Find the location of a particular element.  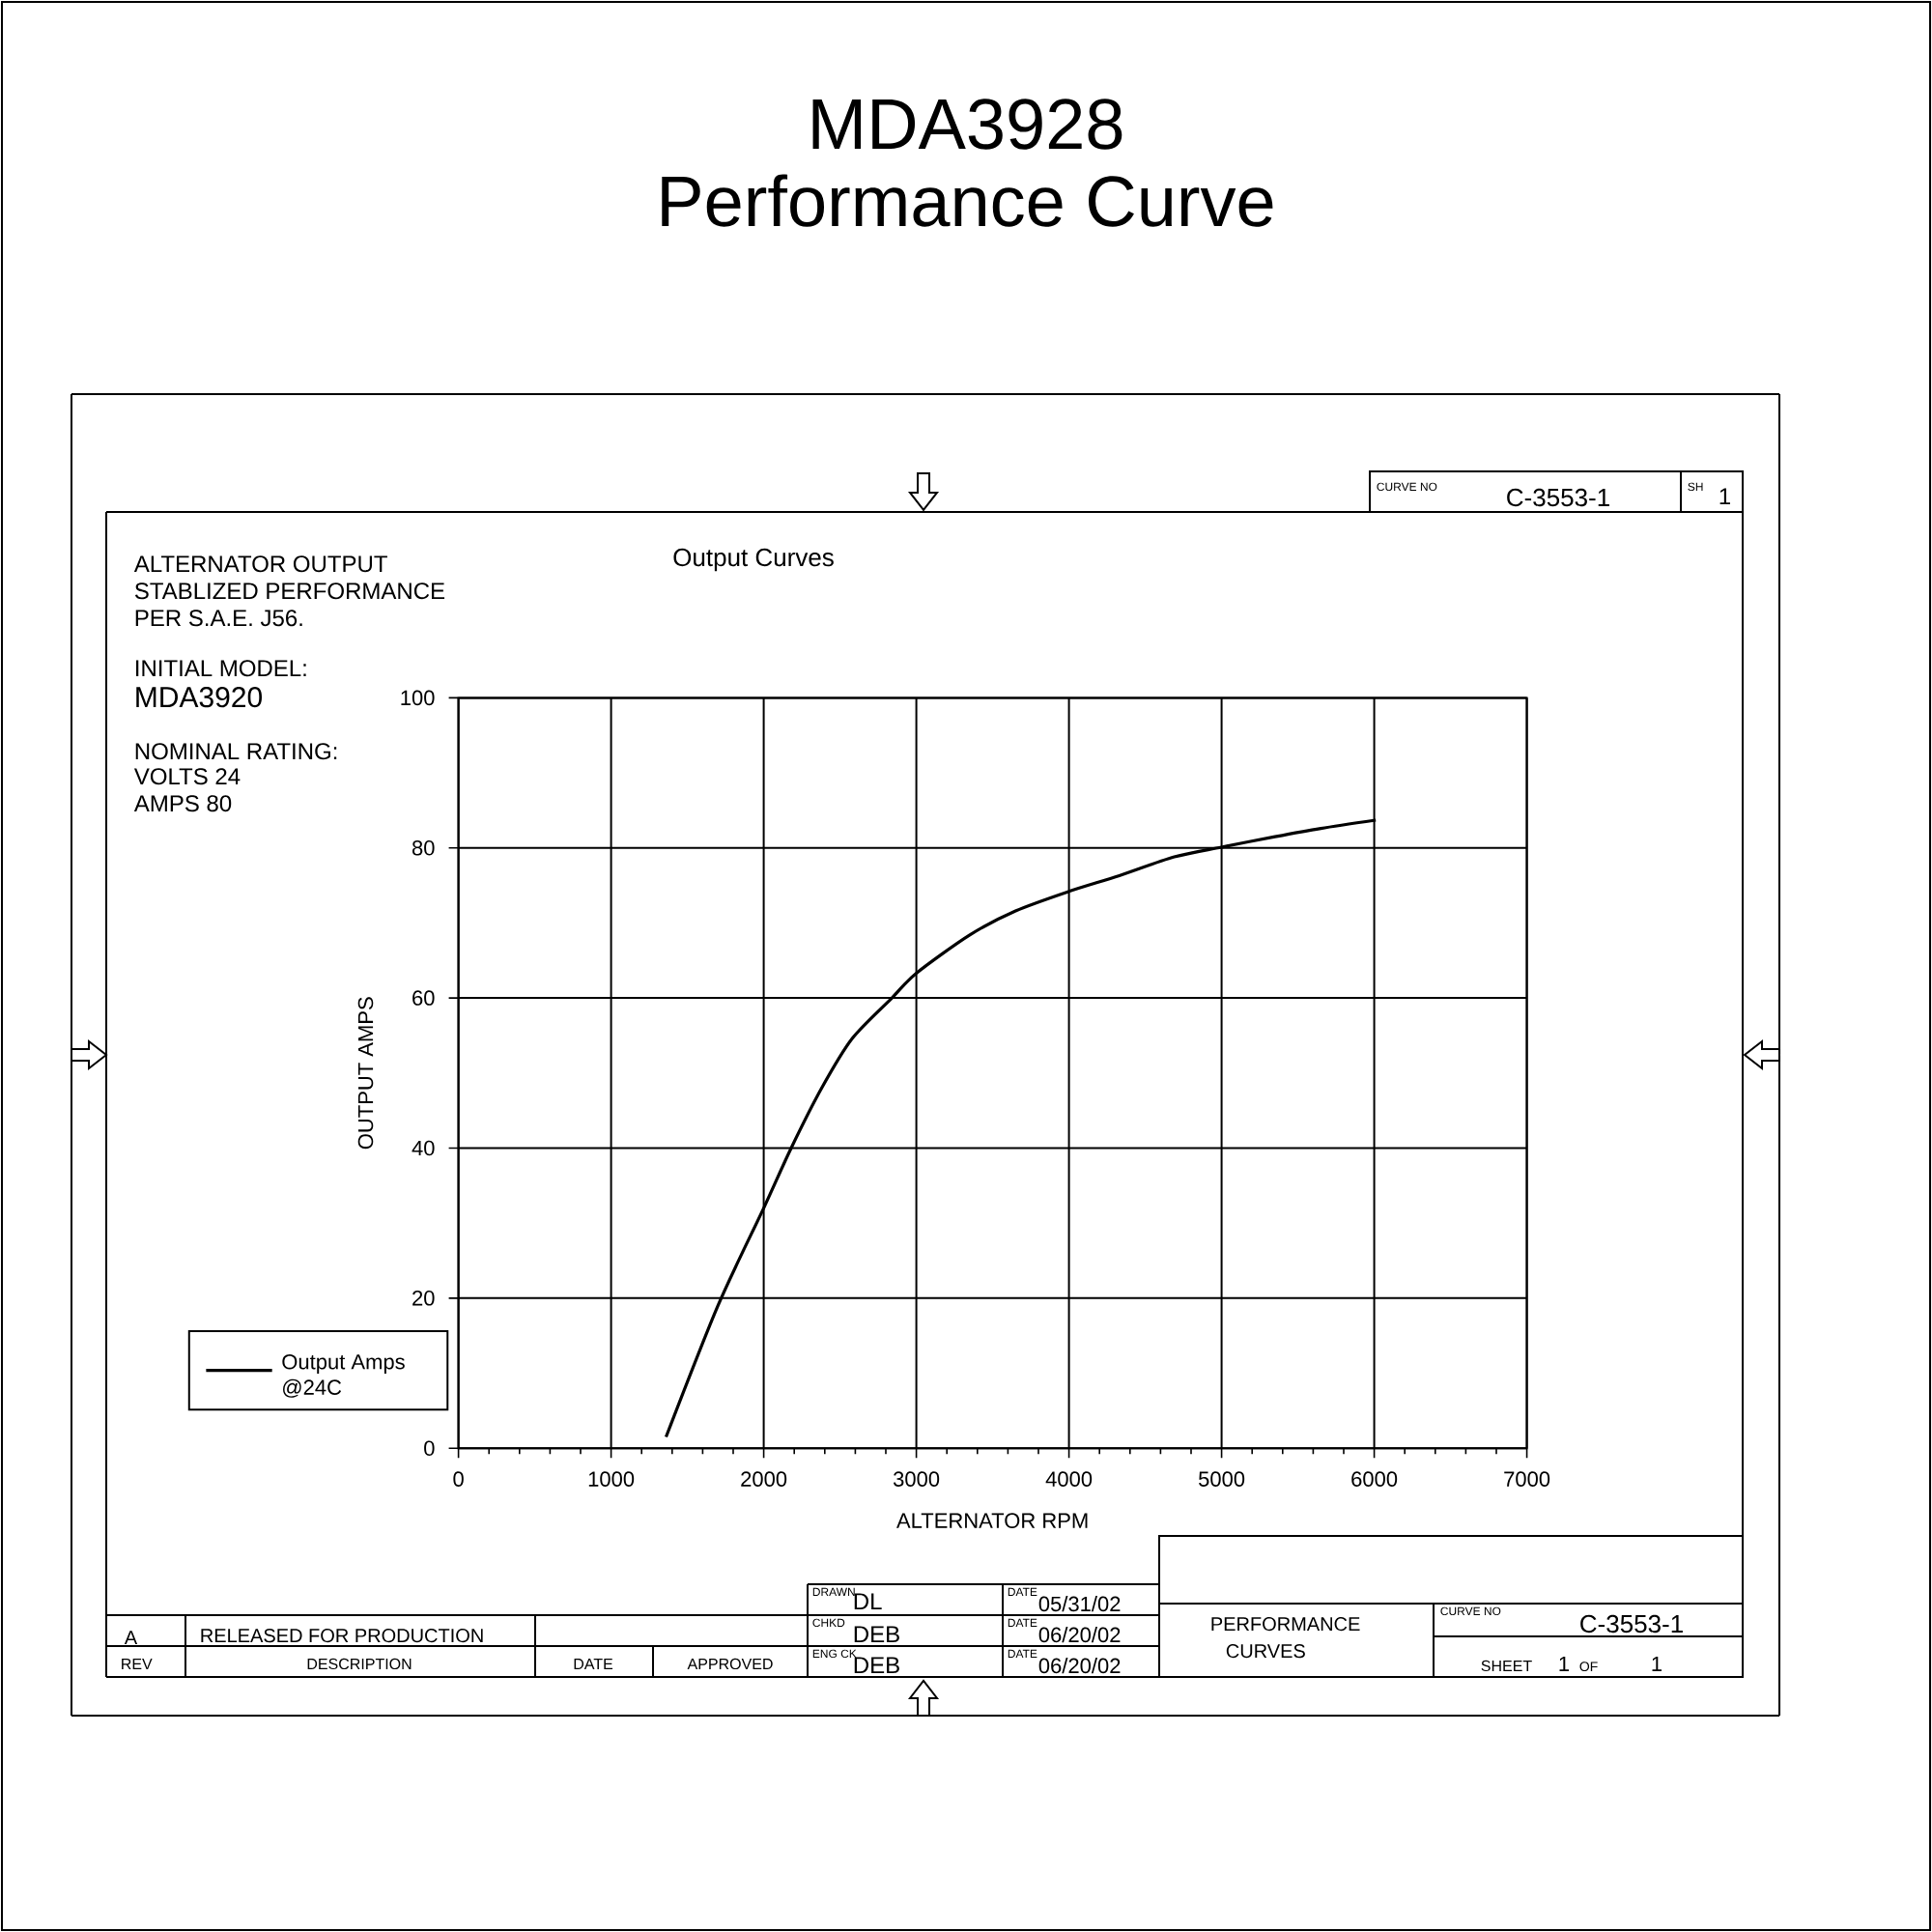

x-tick-label: 2000 is located at coordinates (764, 1479).